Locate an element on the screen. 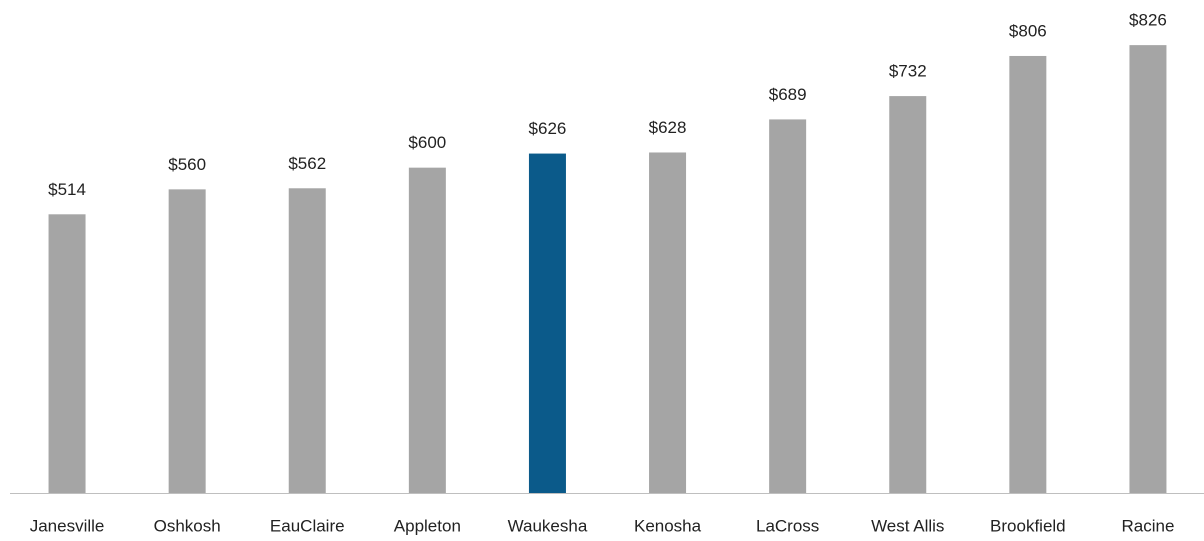 The width and height of the screenshot is (1204, 541). data-label: $689 is located at coordinates (788, 94).